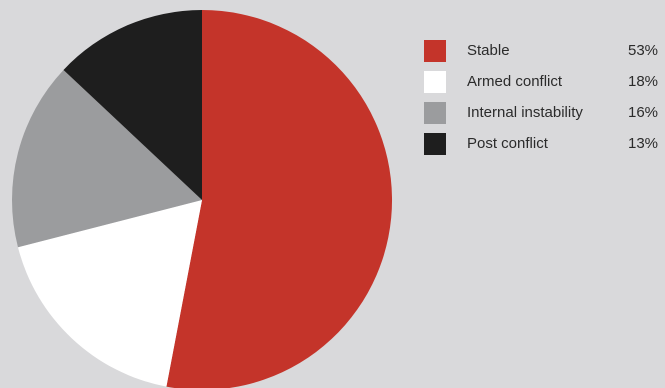  What do you see at coordinates (435, 144) in the screenshot?
I see `legend-swatch-post-conflict` at bounding box center [435, 144].